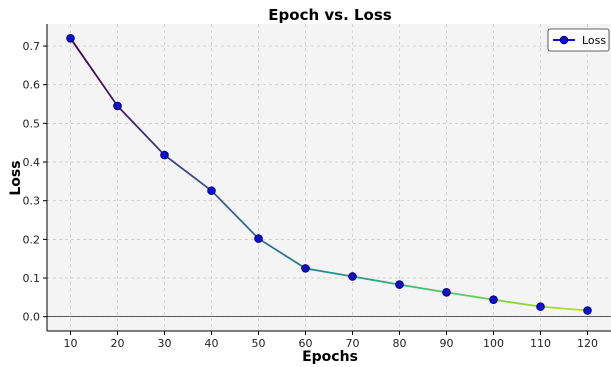 This screenshot has width=611, height=367. Describe the element at coordinates (212, 343) in the screenshot. I see `x-tick-label-3: 40` at that location.